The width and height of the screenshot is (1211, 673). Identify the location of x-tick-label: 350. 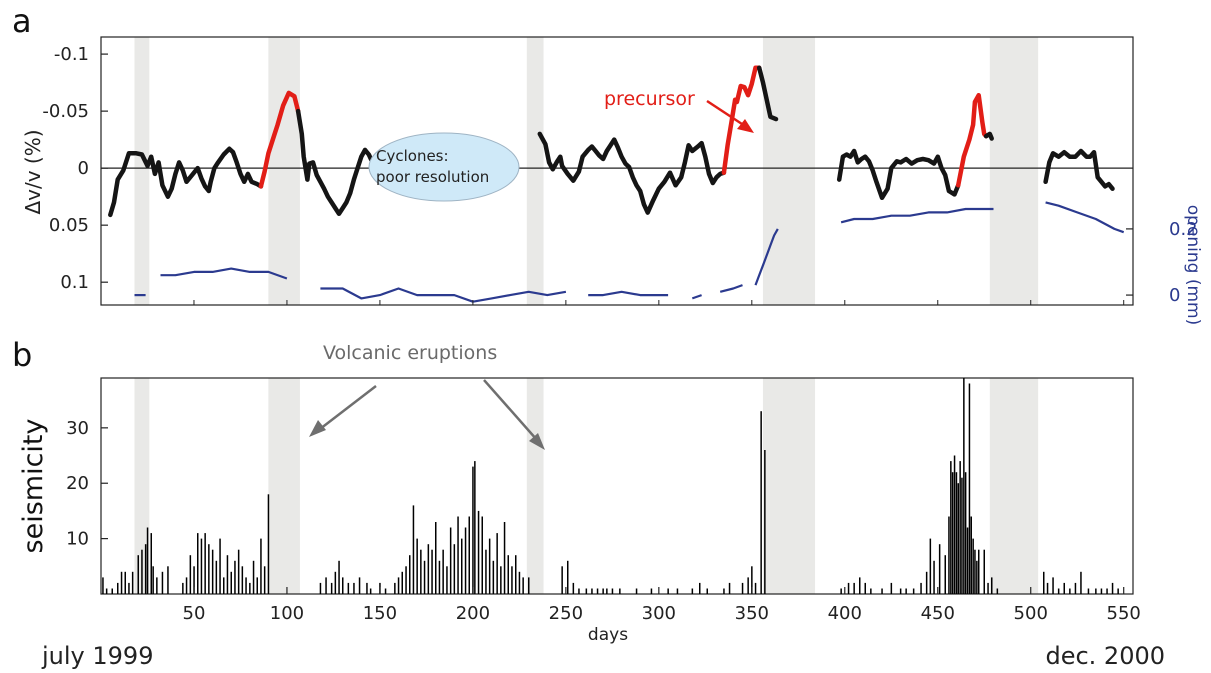
(752, 613).